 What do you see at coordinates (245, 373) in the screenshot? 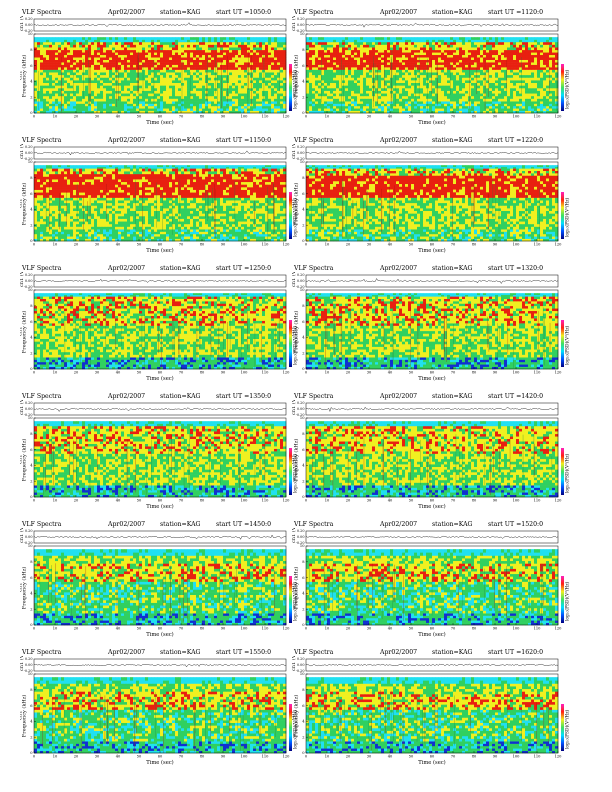
I see `x-tick-label: 100` at bounding box center [245, 373].